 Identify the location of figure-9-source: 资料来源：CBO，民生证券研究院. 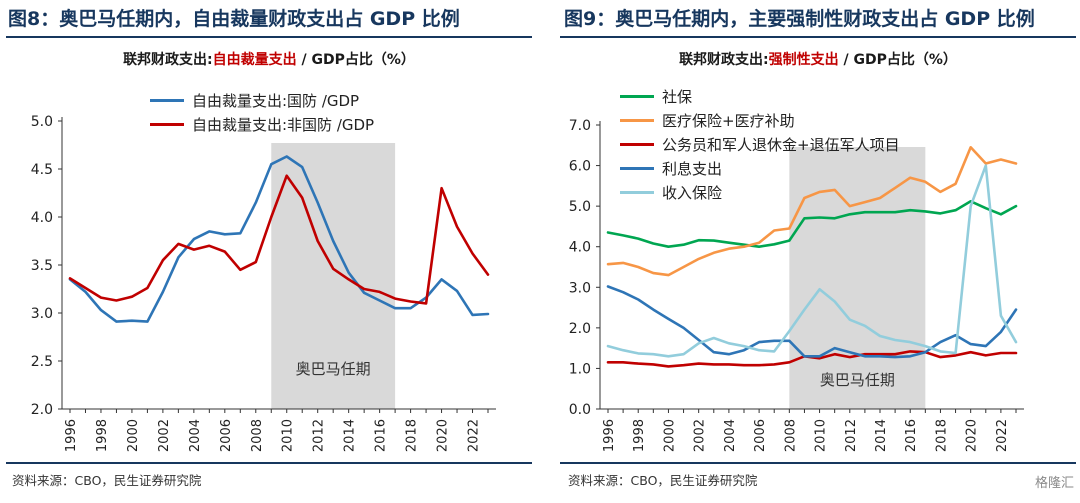
(663, 480).